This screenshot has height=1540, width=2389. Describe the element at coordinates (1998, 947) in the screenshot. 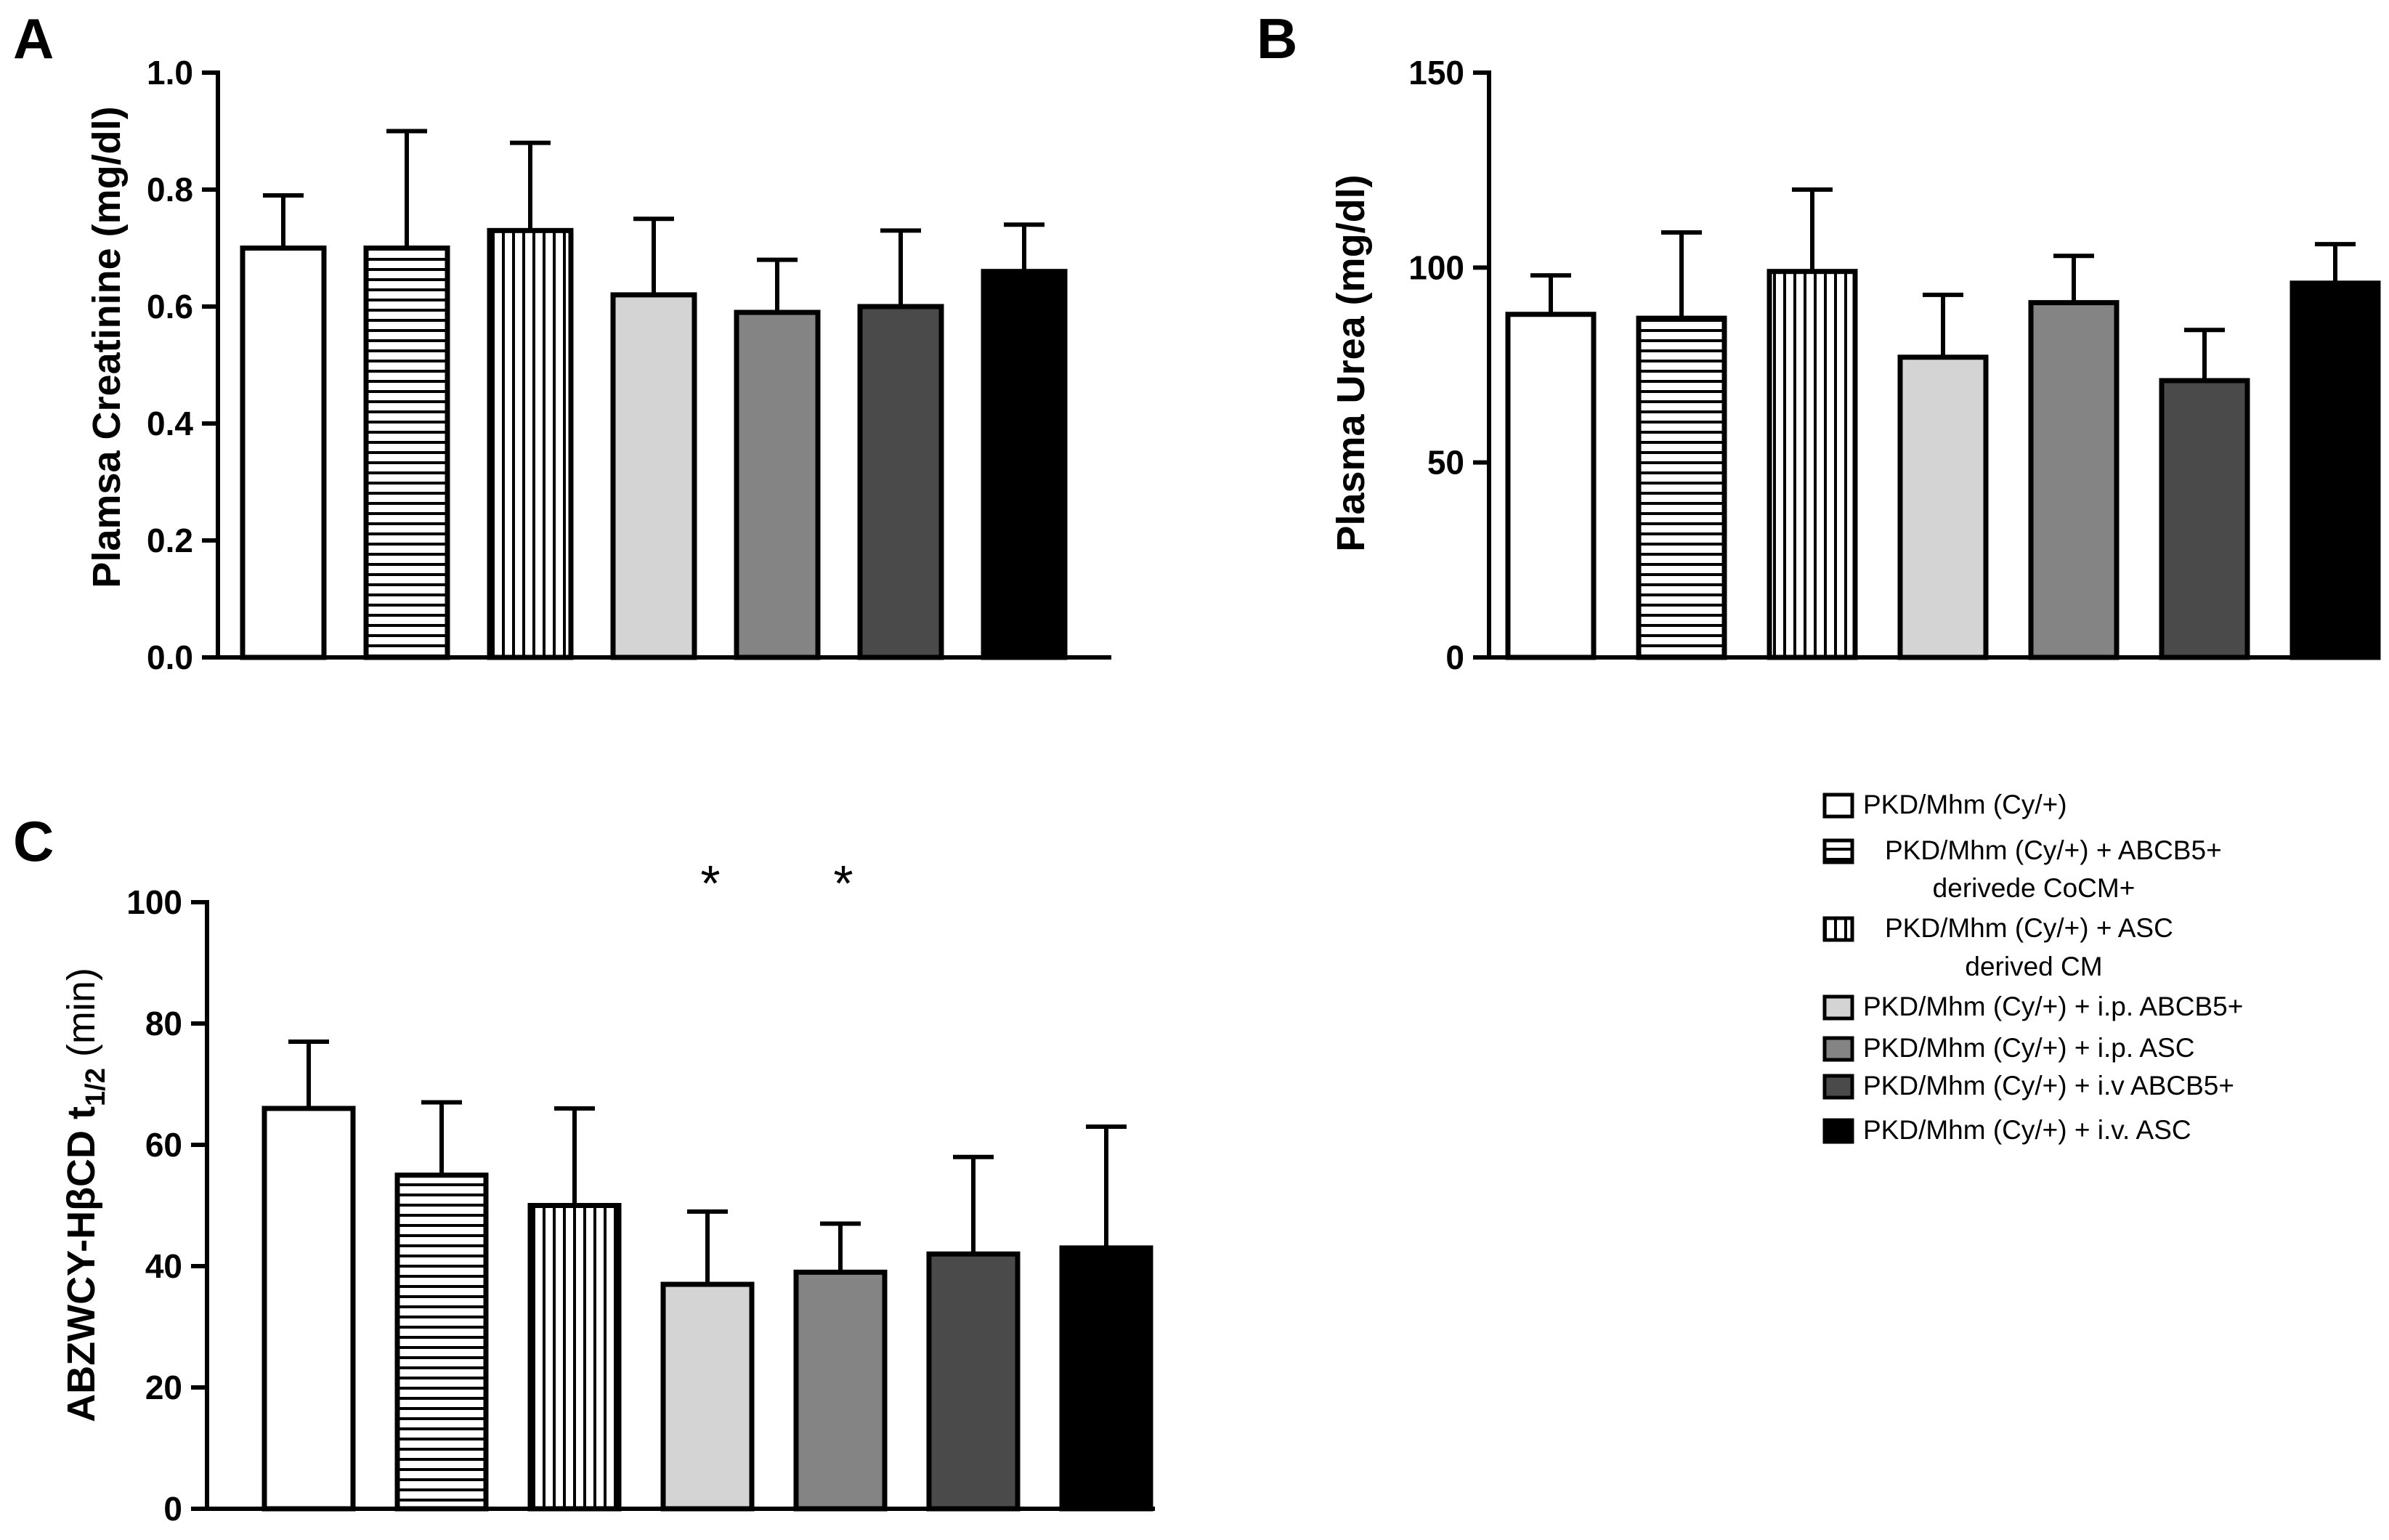

I see `legend-item-3: PKD/Mhm (Cy/+) + ASC derived CM` at that location.